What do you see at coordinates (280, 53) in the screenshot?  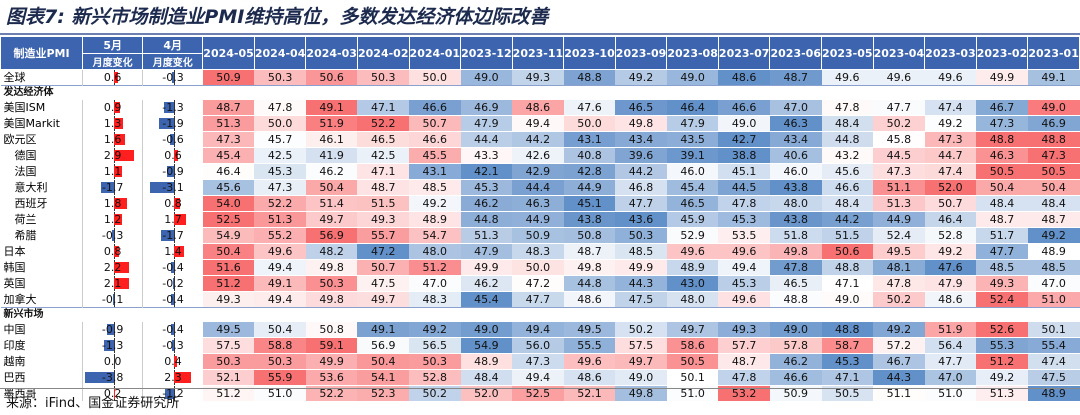 I see `header-month: 2024-04` at bounding box center [280, 53].